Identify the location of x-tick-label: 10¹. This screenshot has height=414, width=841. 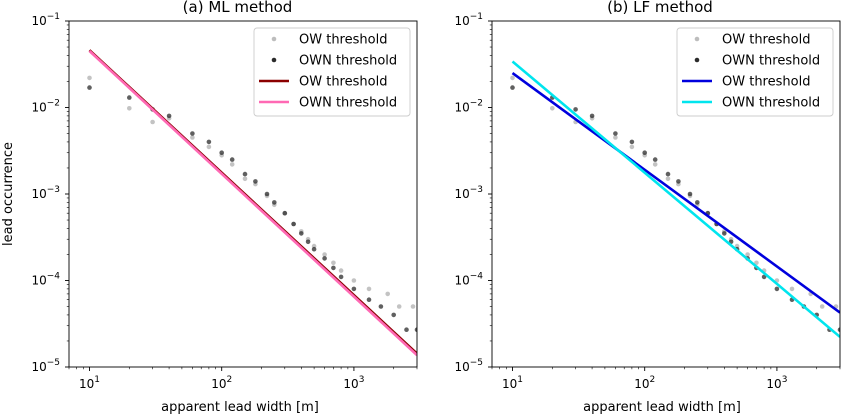
(89, 383).